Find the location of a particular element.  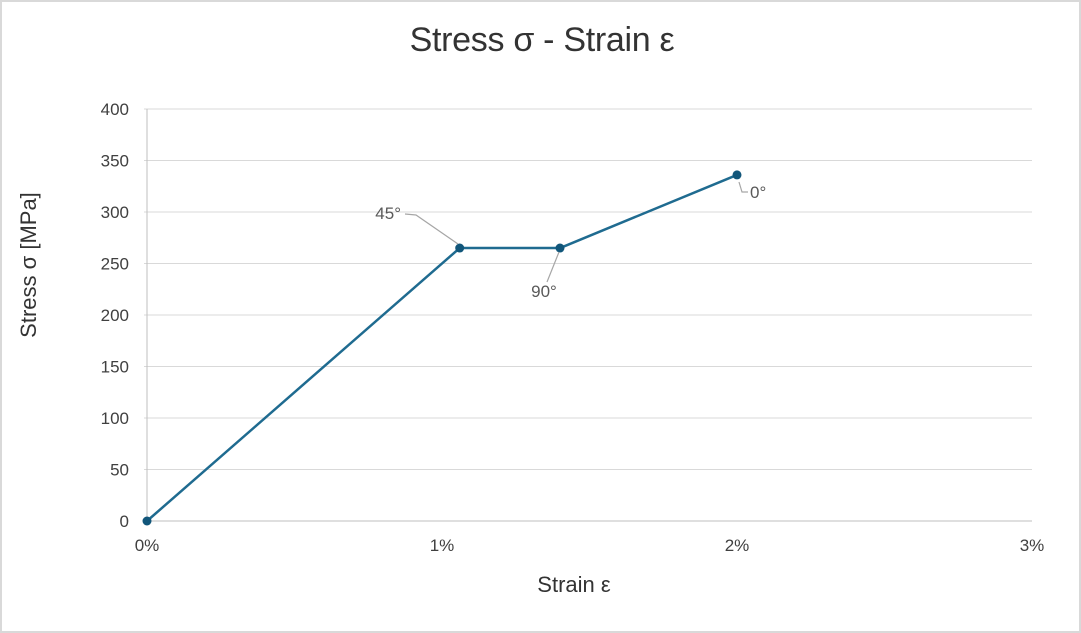

y-axis-tick-label: 350 is located at coordinates (115, 161).